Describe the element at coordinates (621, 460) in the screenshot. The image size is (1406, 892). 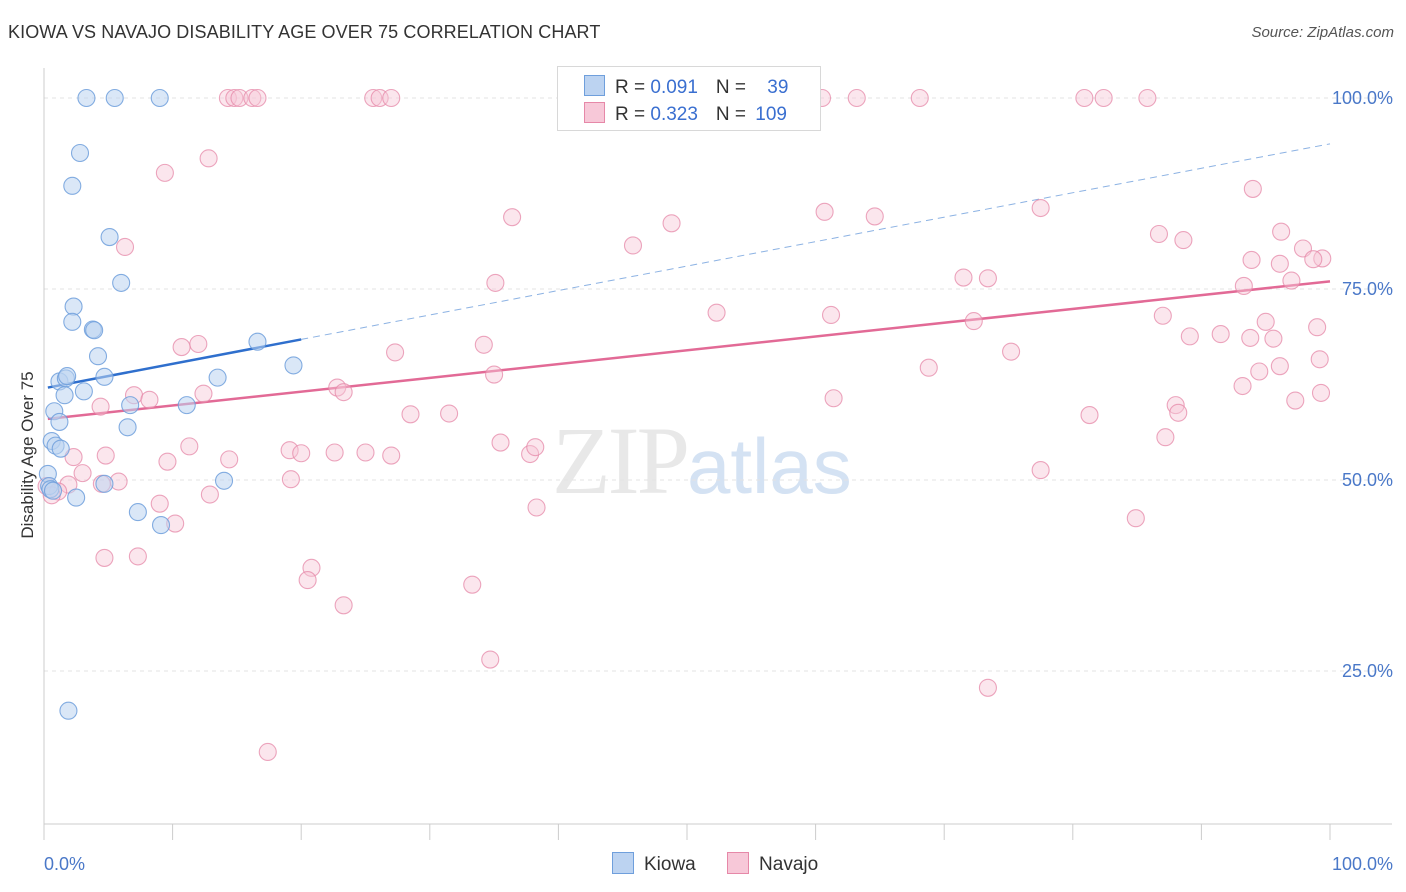
I see `watermark-zip: ZIP` at that location.